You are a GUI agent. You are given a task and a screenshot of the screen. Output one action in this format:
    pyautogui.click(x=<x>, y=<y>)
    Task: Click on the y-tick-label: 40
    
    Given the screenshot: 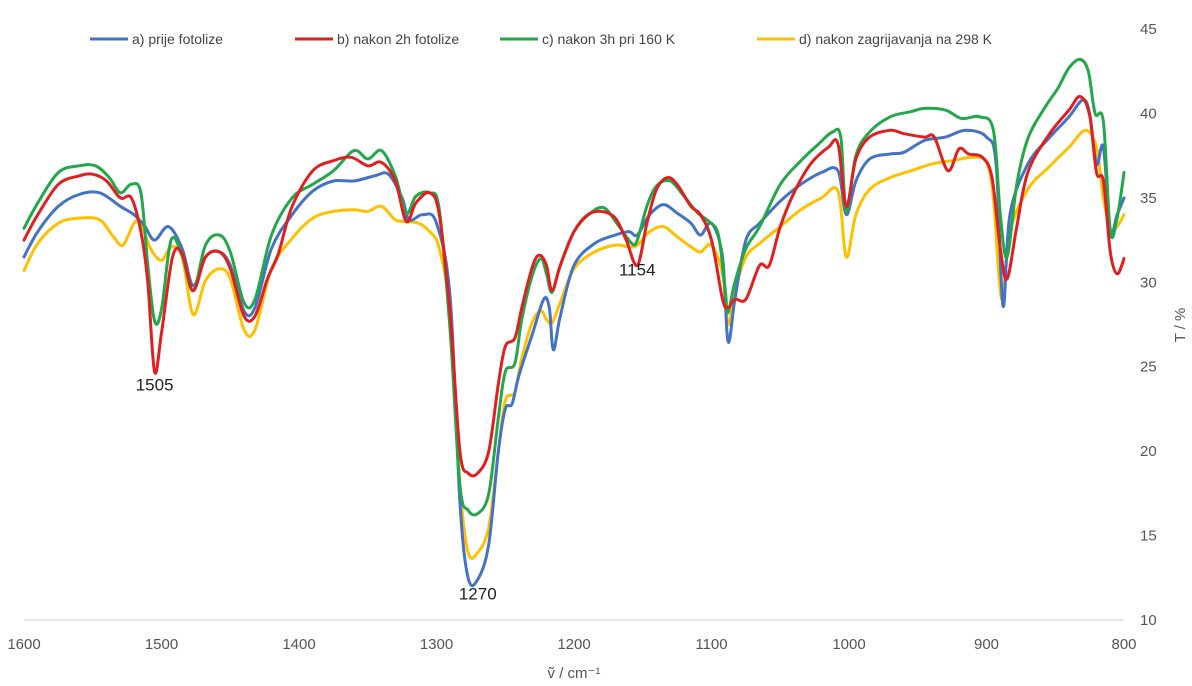 What is the action you would take?
    pyautogui.click(x=1148, y=113)
    